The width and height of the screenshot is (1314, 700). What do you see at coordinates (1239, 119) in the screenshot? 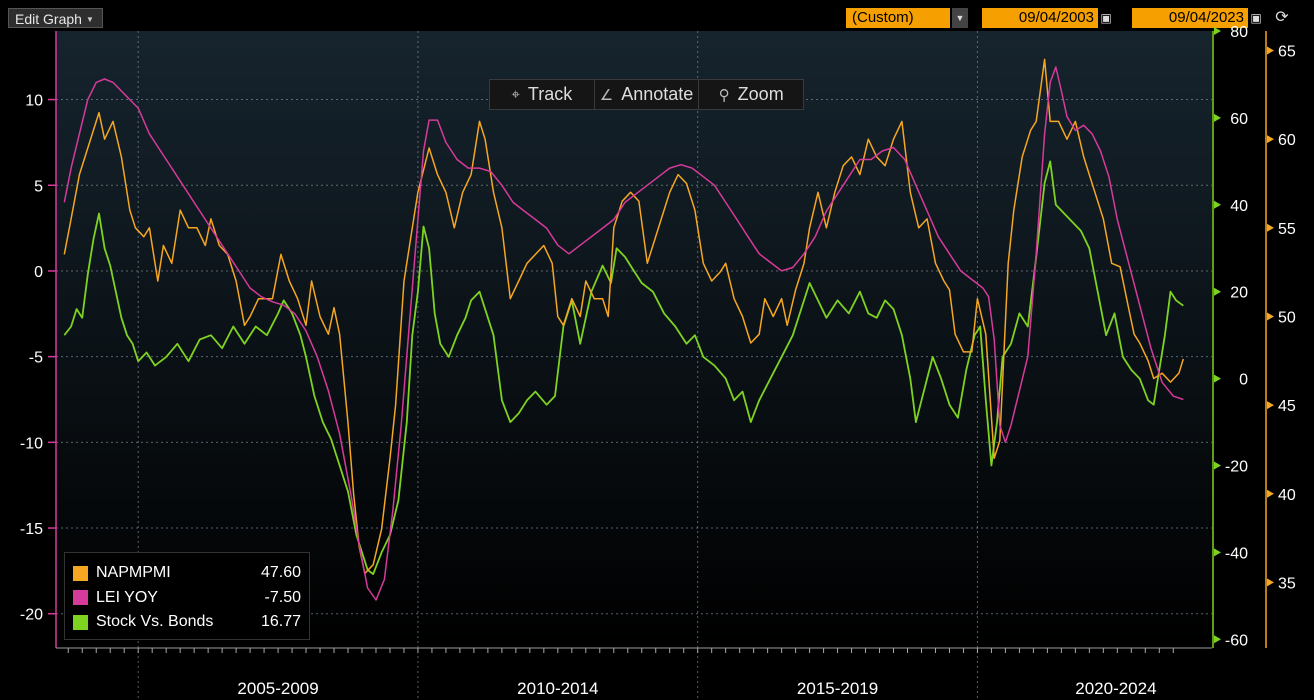
I see `right-inner-axis-tick-label: 60` at bounding box center [1239, 119].